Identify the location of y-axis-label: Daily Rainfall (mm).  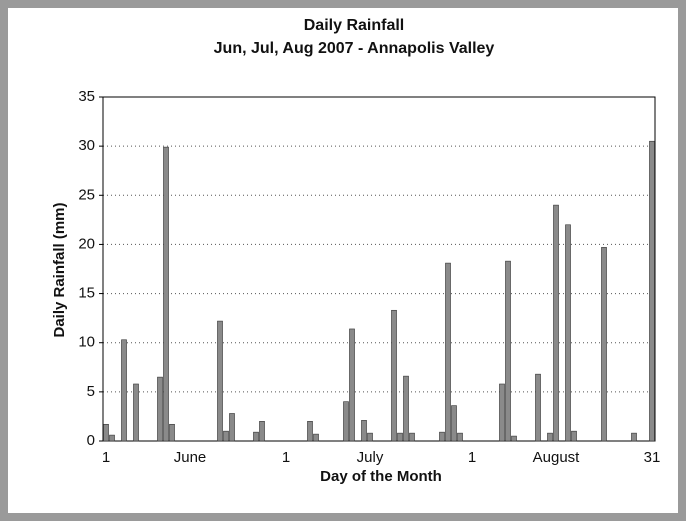
(59, 269).